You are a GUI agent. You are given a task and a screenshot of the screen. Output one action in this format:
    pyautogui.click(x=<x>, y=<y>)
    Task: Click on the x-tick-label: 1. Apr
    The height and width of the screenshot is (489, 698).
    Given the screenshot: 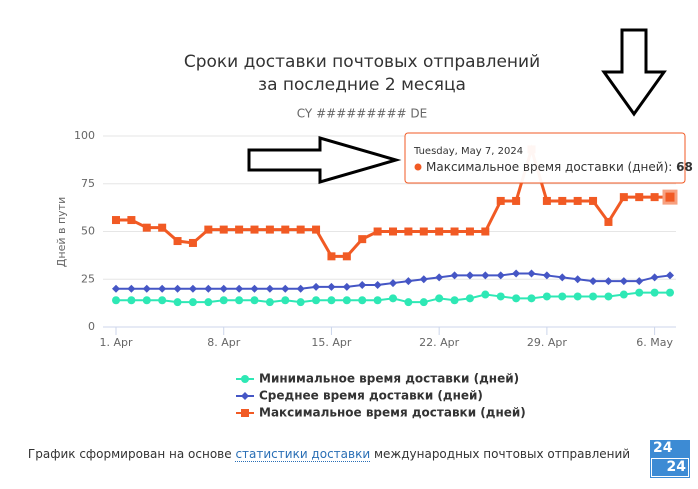 What is the action you would take?
    pyautogui.click(x=115, y=342)
    